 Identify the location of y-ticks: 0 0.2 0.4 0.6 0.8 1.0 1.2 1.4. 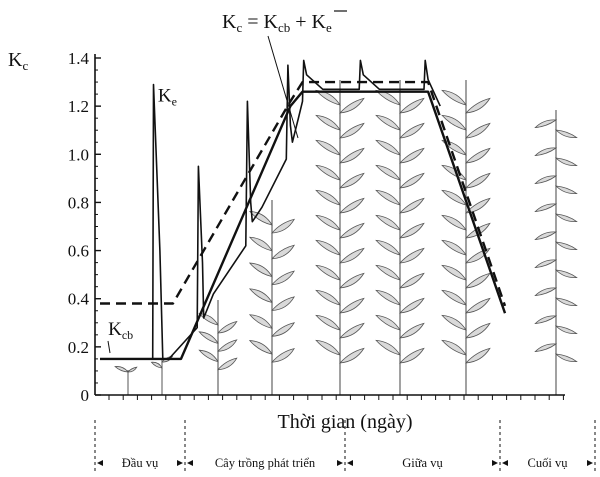
(84, 227).